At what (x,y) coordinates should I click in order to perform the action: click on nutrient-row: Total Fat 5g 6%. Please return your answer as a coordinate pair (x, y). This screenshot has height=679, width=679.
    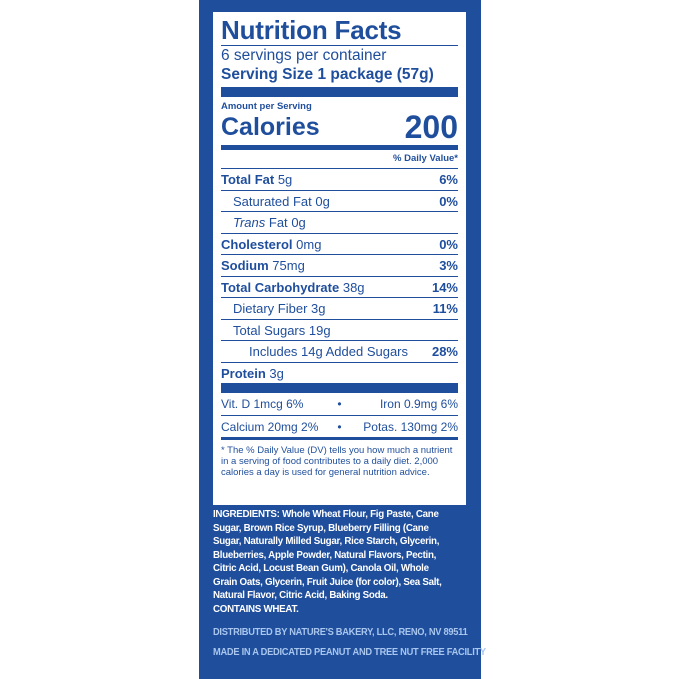
    Looking at the image, I should click on (339, 179).